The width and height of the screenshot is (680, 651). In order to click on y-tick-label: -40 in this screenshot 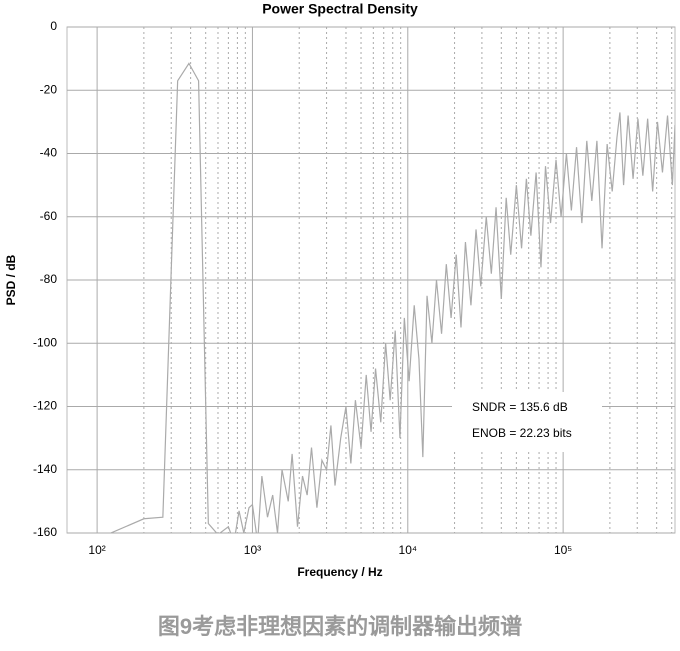, I will do `click(49, 153)`.